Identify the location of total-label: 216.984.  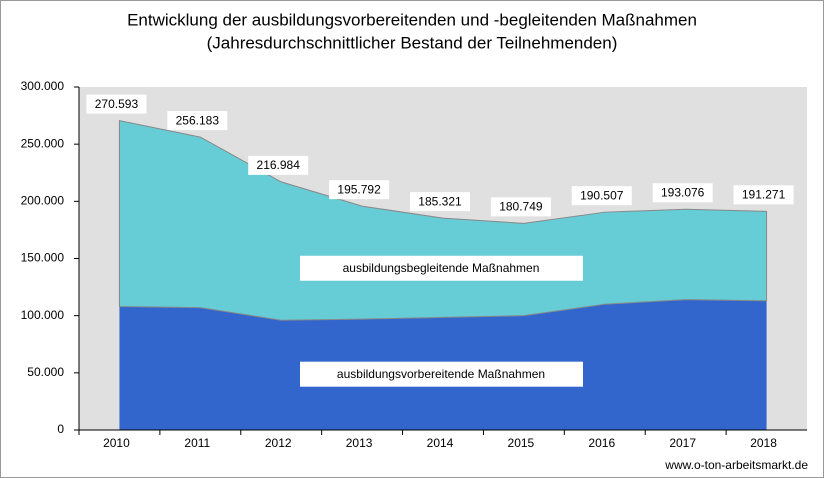
(279, 165).